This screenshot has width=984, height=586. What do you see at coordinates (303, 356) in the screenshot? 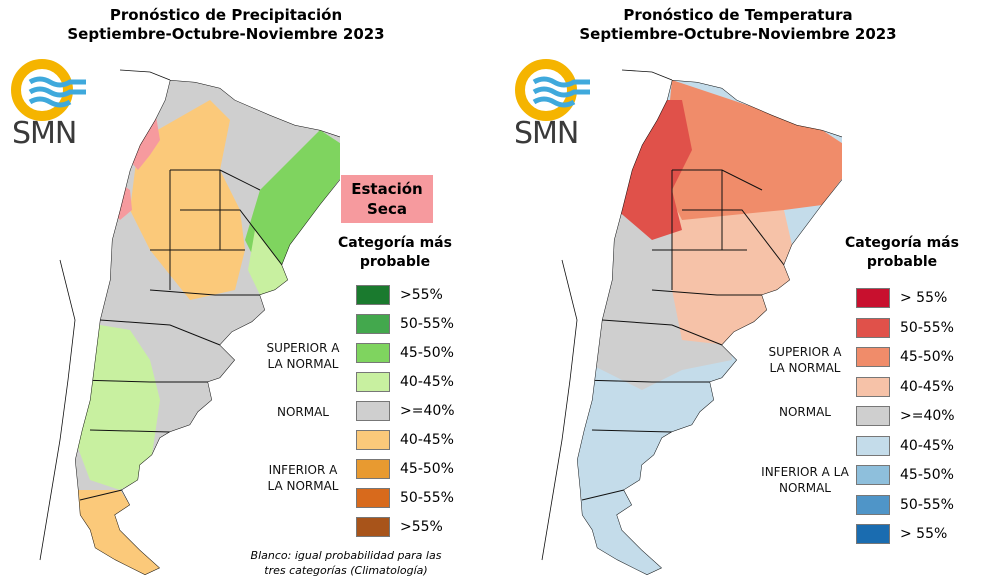
I see `precip-superior-label: SUPERIOR A LA NORMAL` at bounding box center [303, 356].